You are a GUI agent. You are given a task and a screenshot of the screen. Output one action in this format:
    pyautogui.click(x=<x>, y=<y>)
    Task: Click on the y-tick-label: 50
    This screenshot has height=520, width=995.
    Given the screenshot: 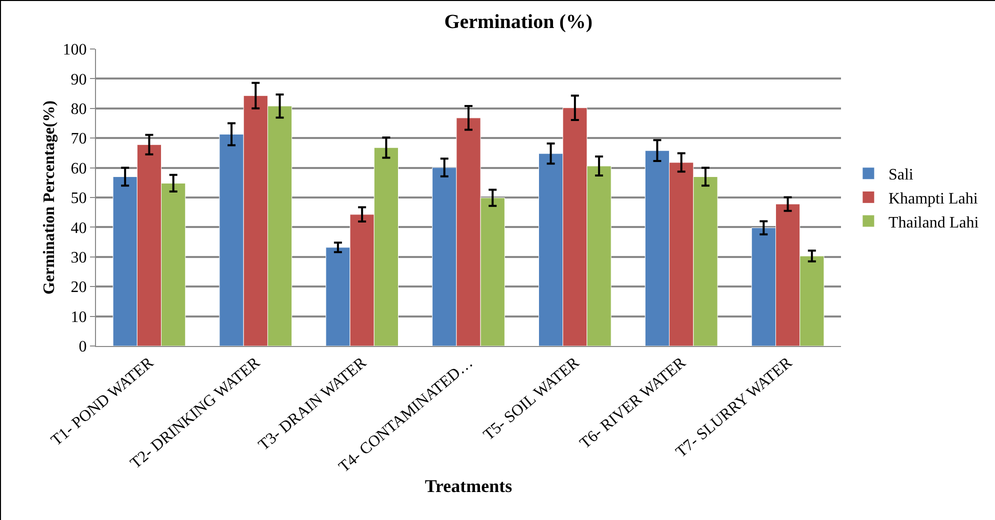 What is the action you would take?
    pyautogui.click(x=78, y=199)
    